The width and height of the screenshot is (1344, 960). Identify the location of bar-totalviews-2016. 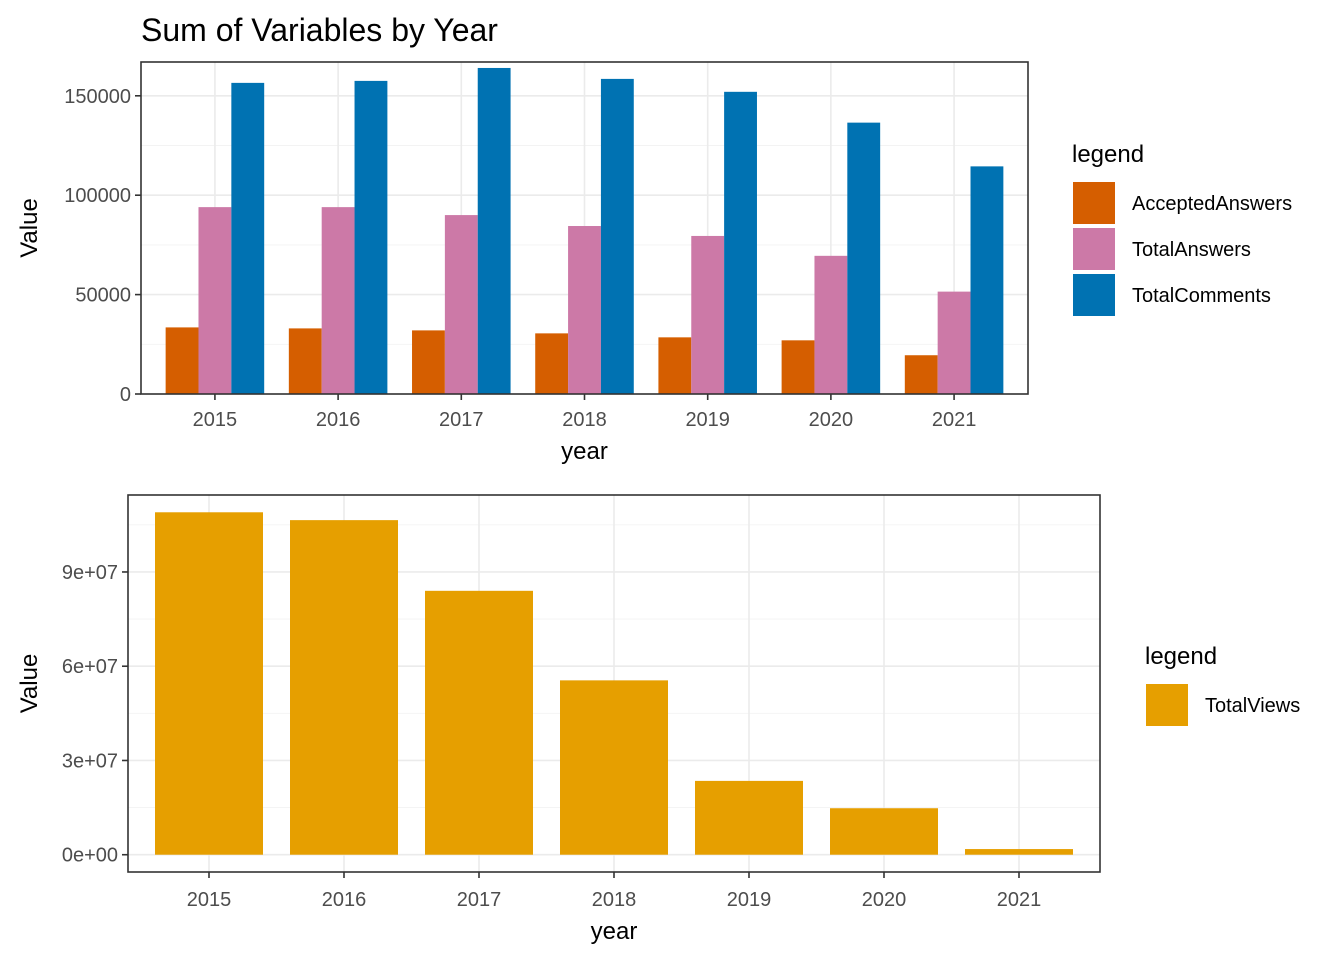
(344, 687).